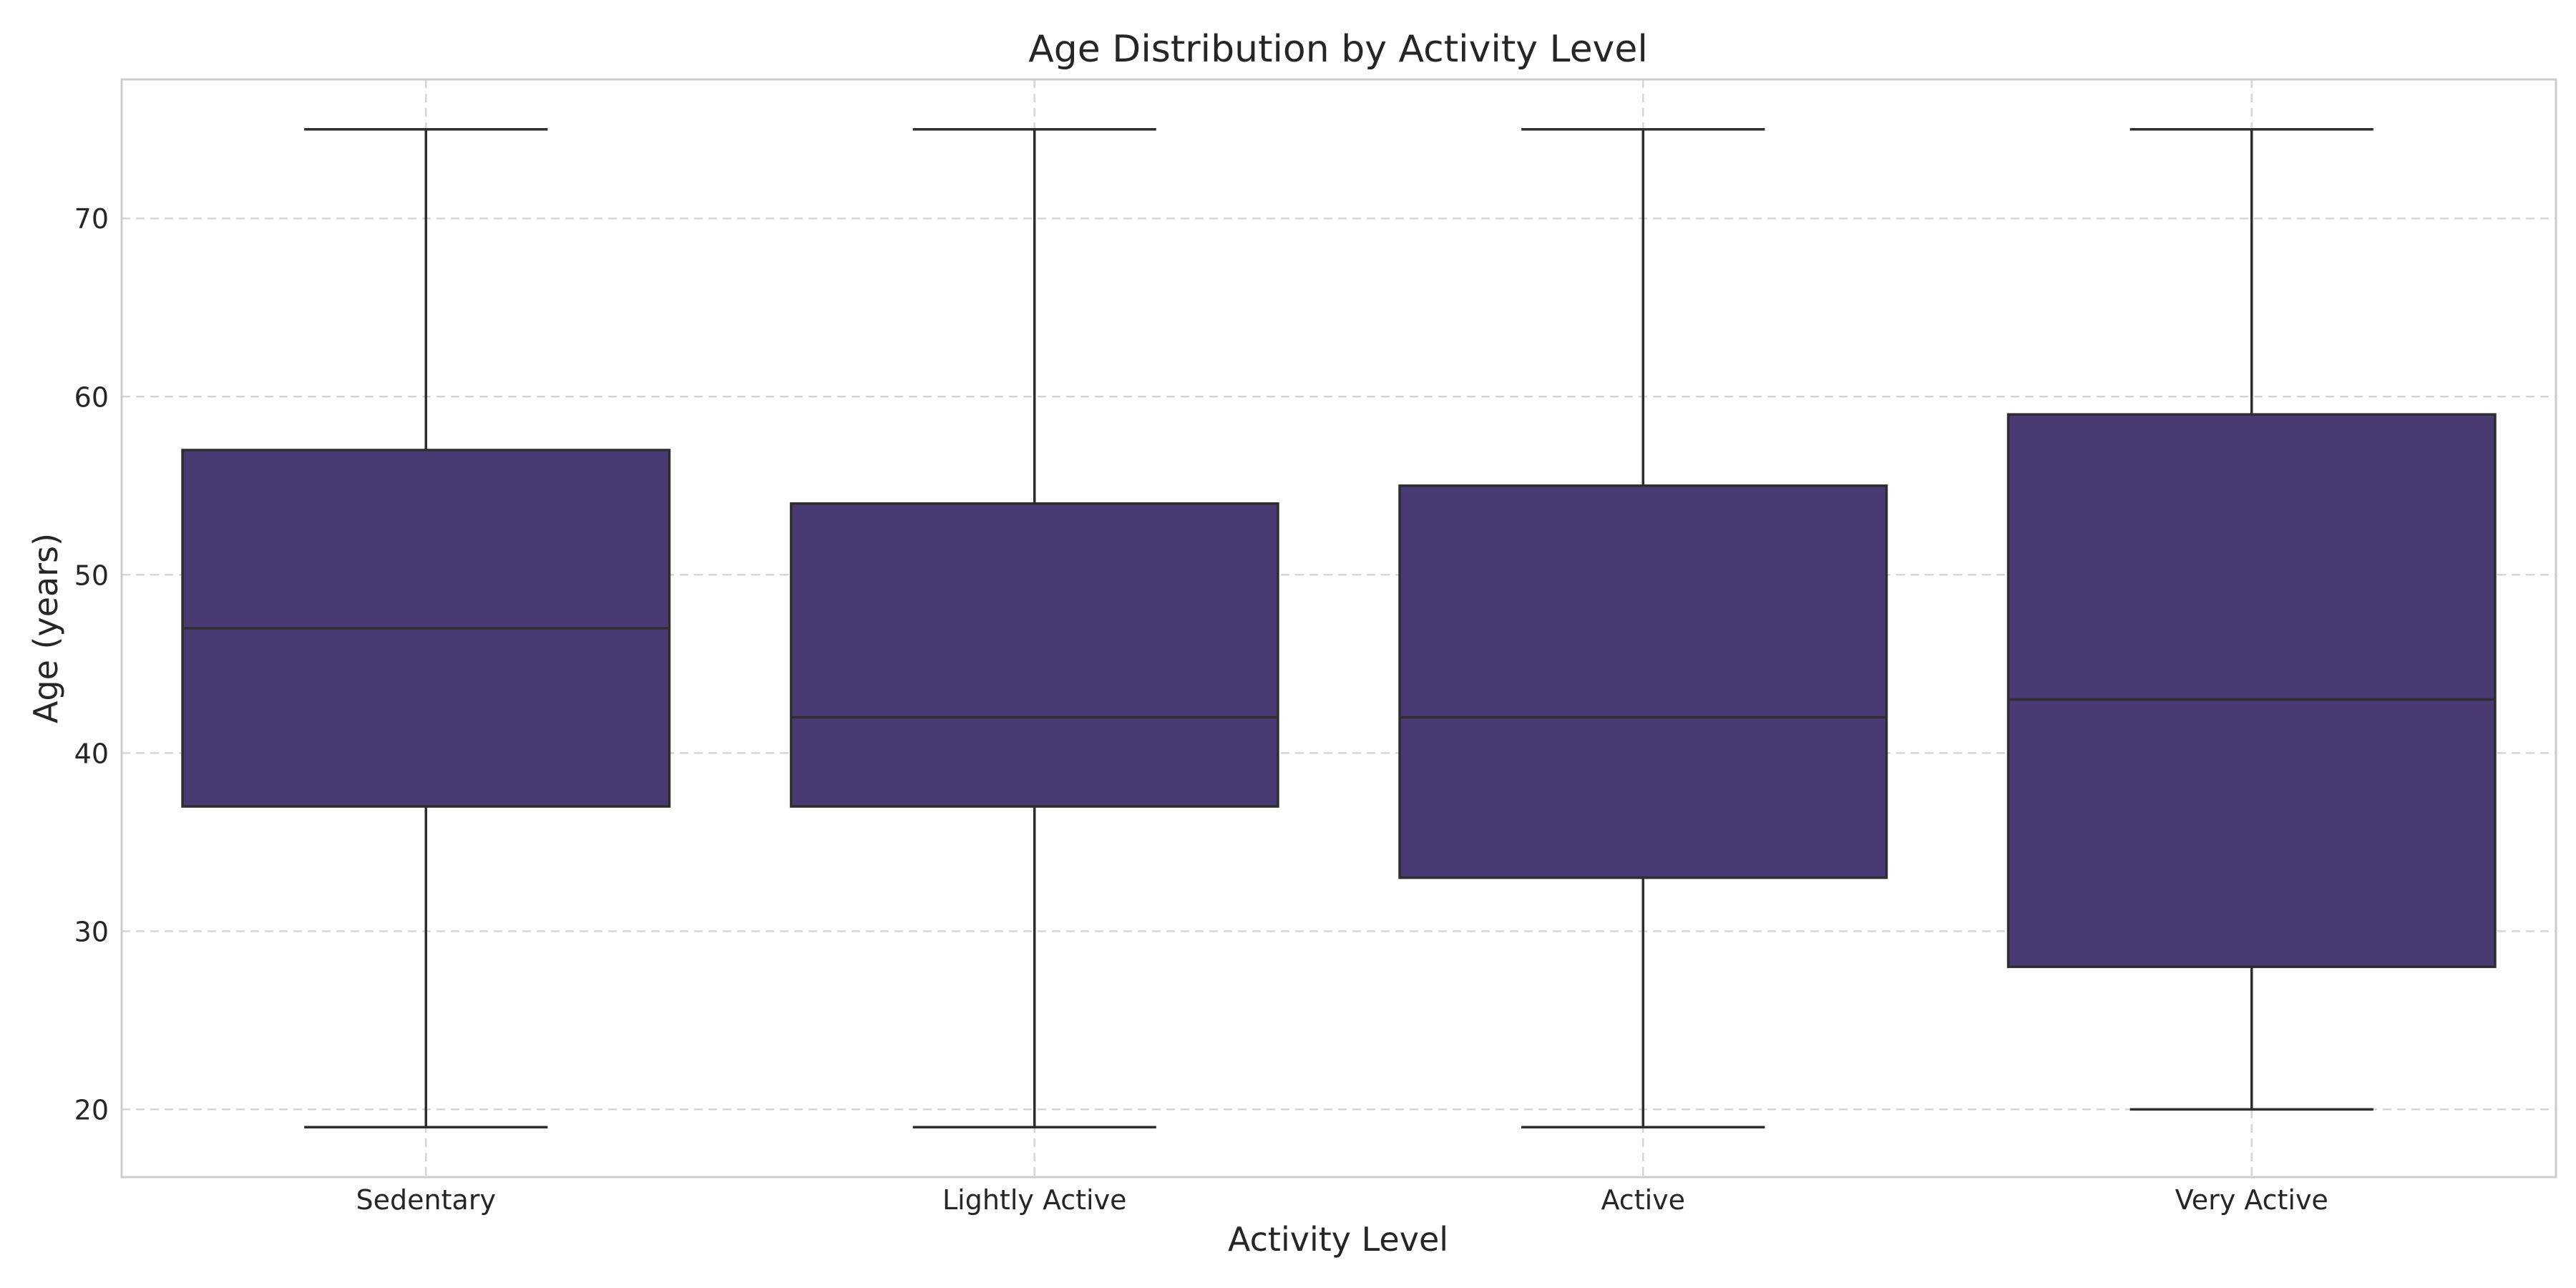 Image resolution: width=2576 pixels, height=1288 pixels. I want to click on y-tick-label: 20, so click(91, 1110).